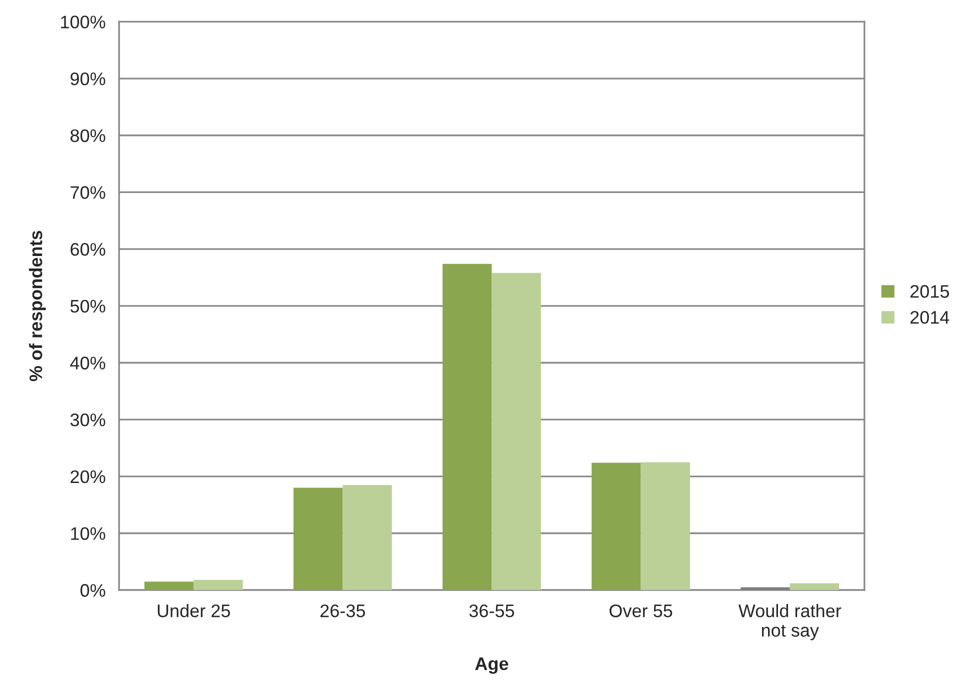  What do you see at coordinates (88, 306) in the screenshot?
I see `y-tick-label: 50%` at bounding box center [88, 306].